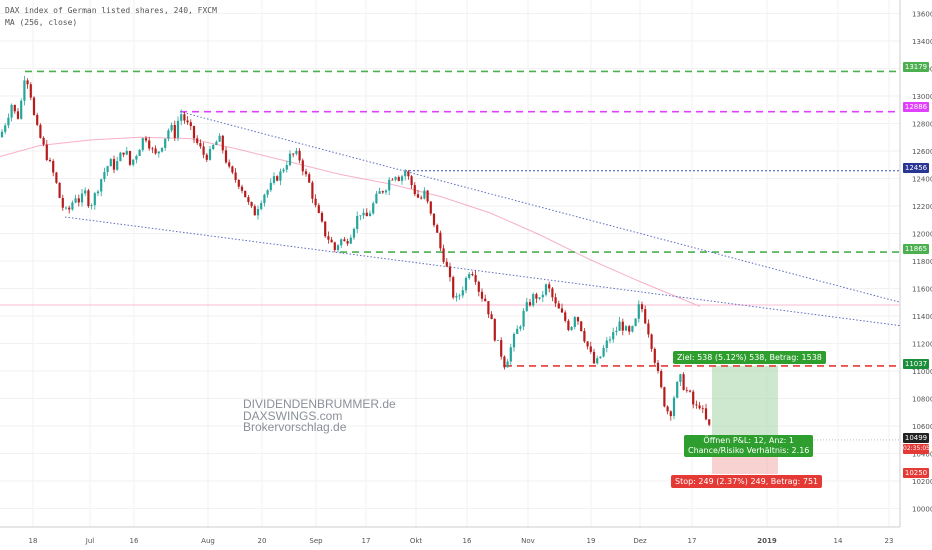  I want to click on target-label: Ziel: 538 (5.12%) 538, Betrag: 1538, so click(749, 357).